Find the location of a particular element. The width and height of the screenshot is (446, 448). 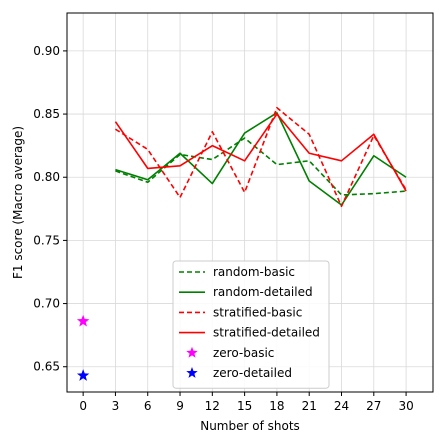

x-tick-label: 27 is located at coordinates (373, 406).